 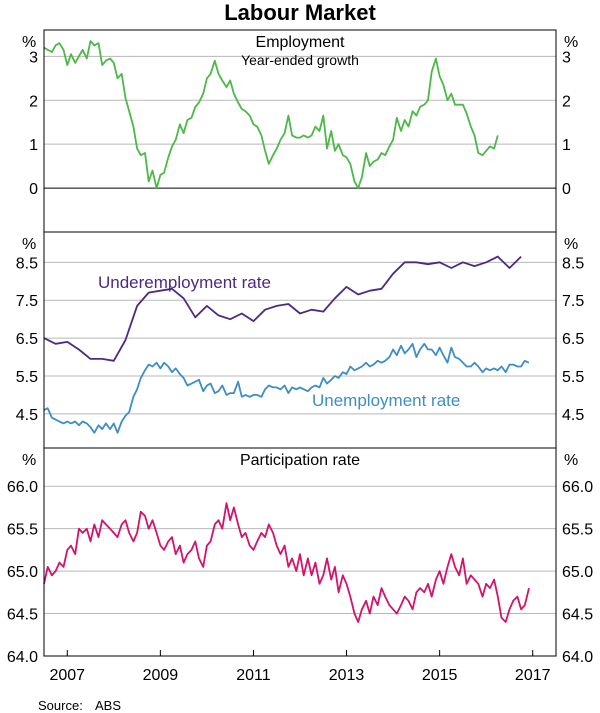 I want to click on y-tick-label-right: 7.5, so click(x=573, y=301).